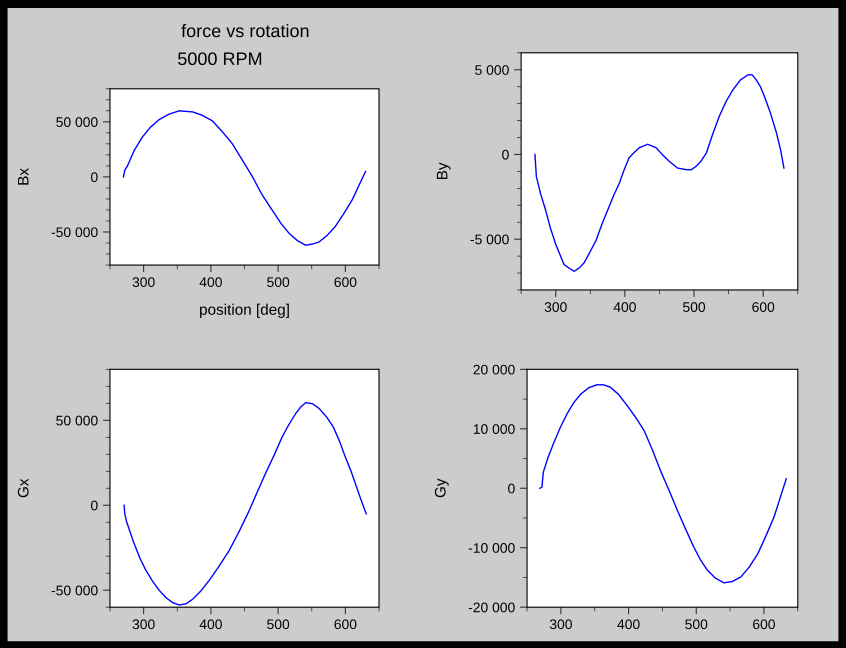 This screenshot has width=846, height=648. I want to click on chart-subtitle: 5000 RPM, so click(220, 59).